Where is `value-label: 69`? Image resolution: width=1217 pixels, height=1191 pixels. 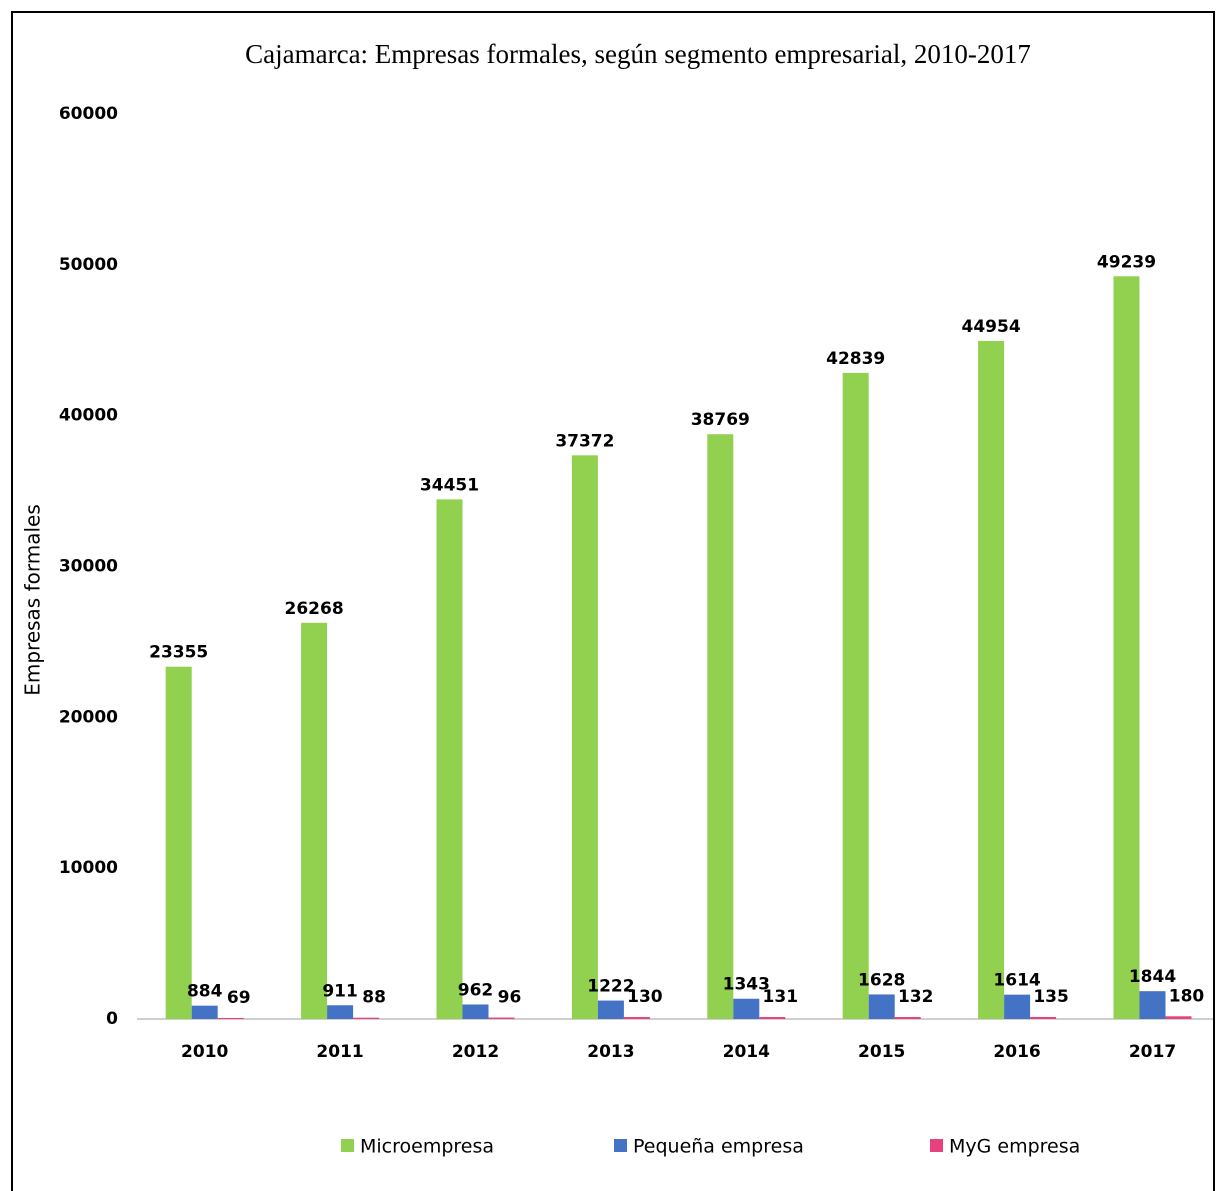 value-label: 69 is located at coordinates (239, 998).